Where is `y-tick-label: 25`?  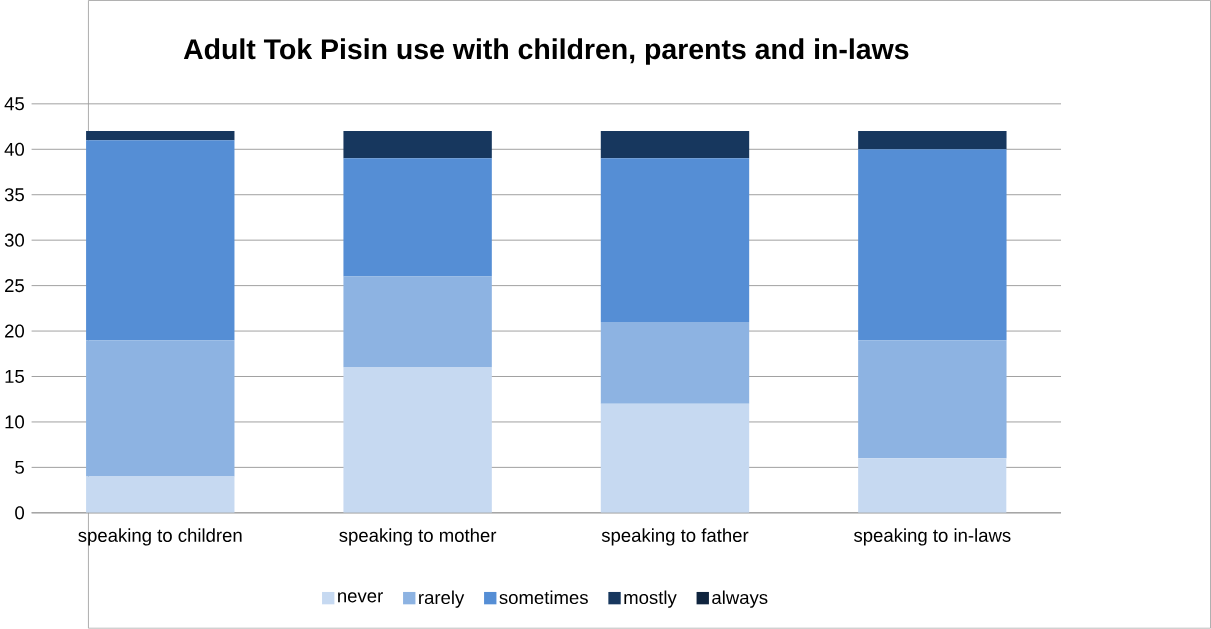
y-tick-label: 25 is located at coordinates (14, 286).